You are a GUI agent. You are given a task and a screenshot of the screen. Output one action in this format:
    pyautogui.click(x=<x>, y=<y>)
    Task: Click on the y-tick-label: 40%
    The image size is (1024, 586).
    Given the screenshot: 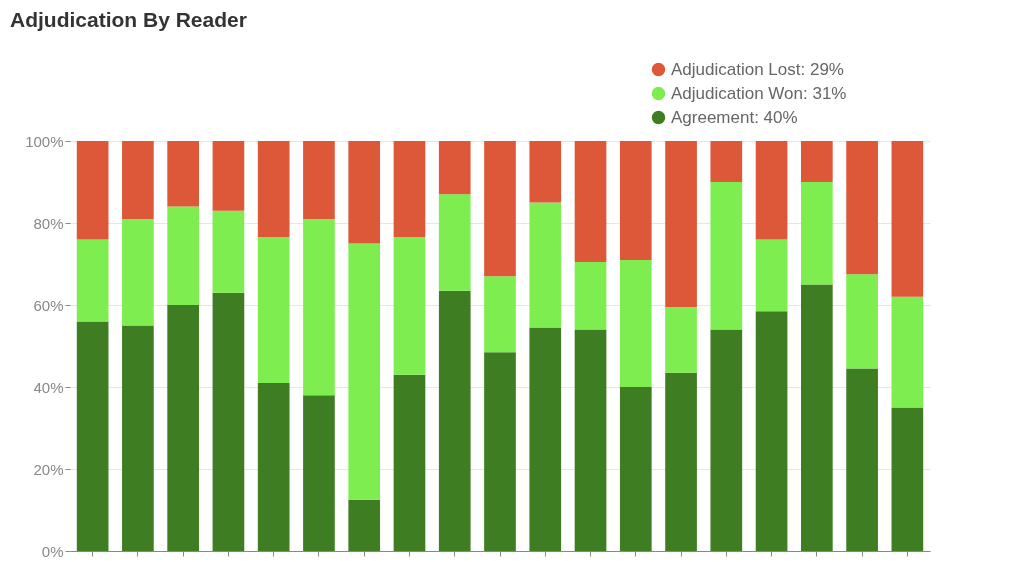 What is the action you would take?
    pyautogui.click(x=48, y=387)
    